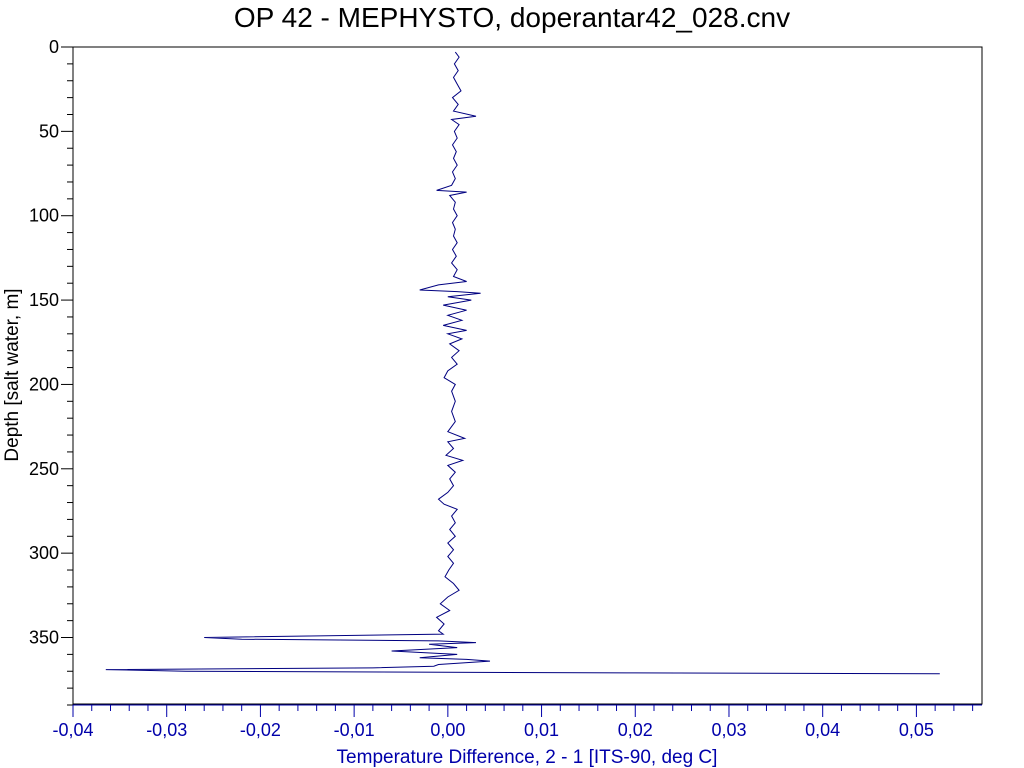  What do you see at coordinates (44, 469) in the screenshot?
I see `y-tick-label: 250` at bounding box center [44, 469].